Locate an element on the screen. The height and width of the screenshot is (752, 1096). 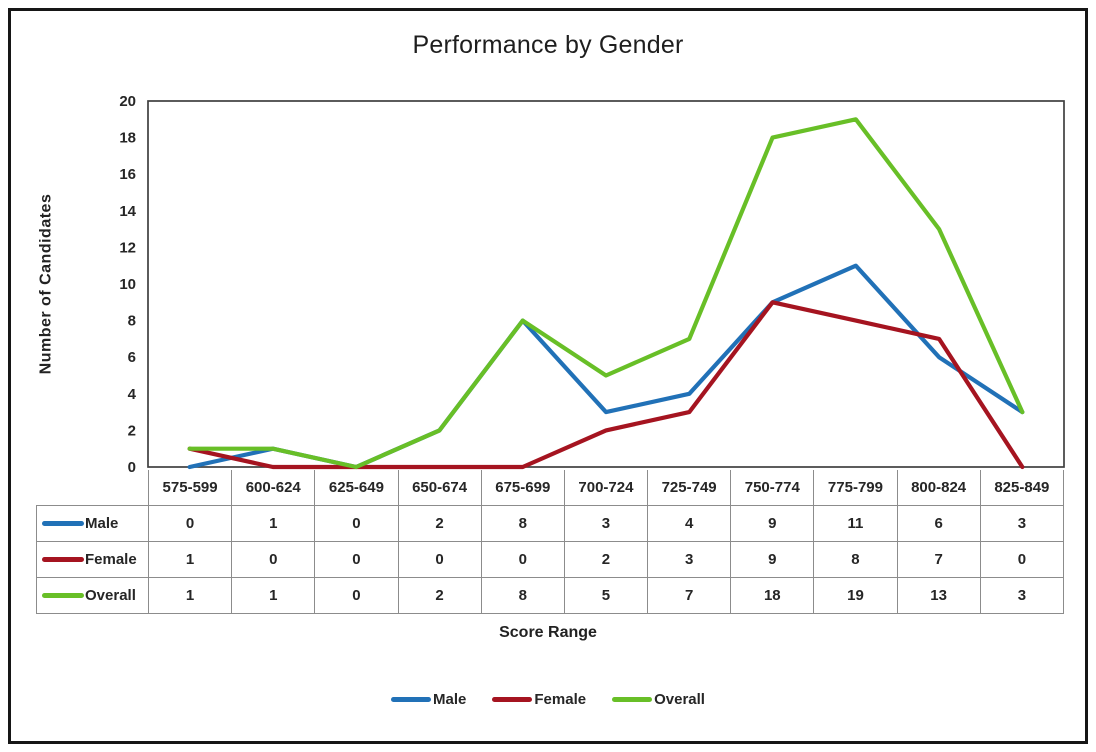
legend-label: Female is located at coordinates (560, 699).